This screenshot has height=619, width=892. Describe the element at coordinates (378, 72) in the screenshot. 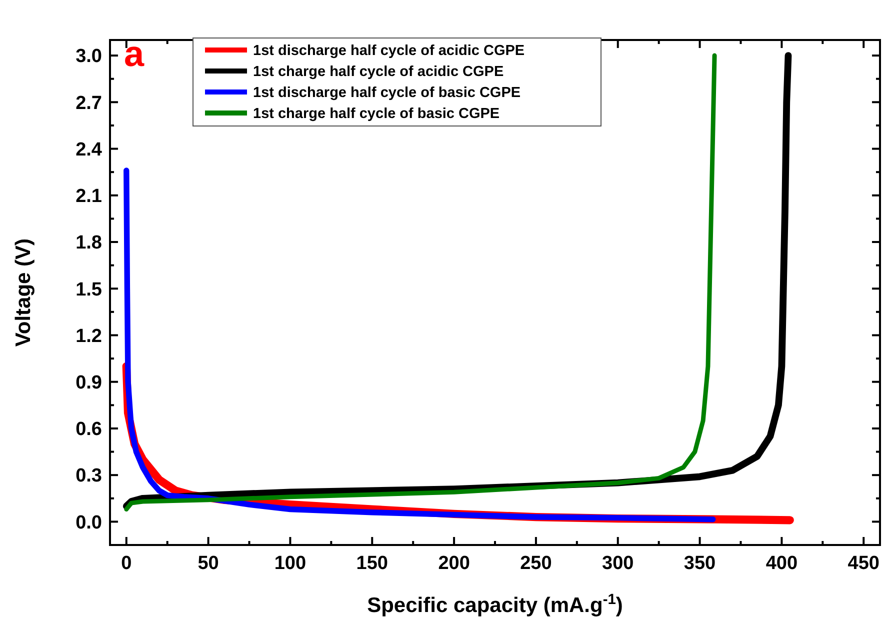

I see `legend-label: 1st charge half cycle of acidic CGPE` at that location.